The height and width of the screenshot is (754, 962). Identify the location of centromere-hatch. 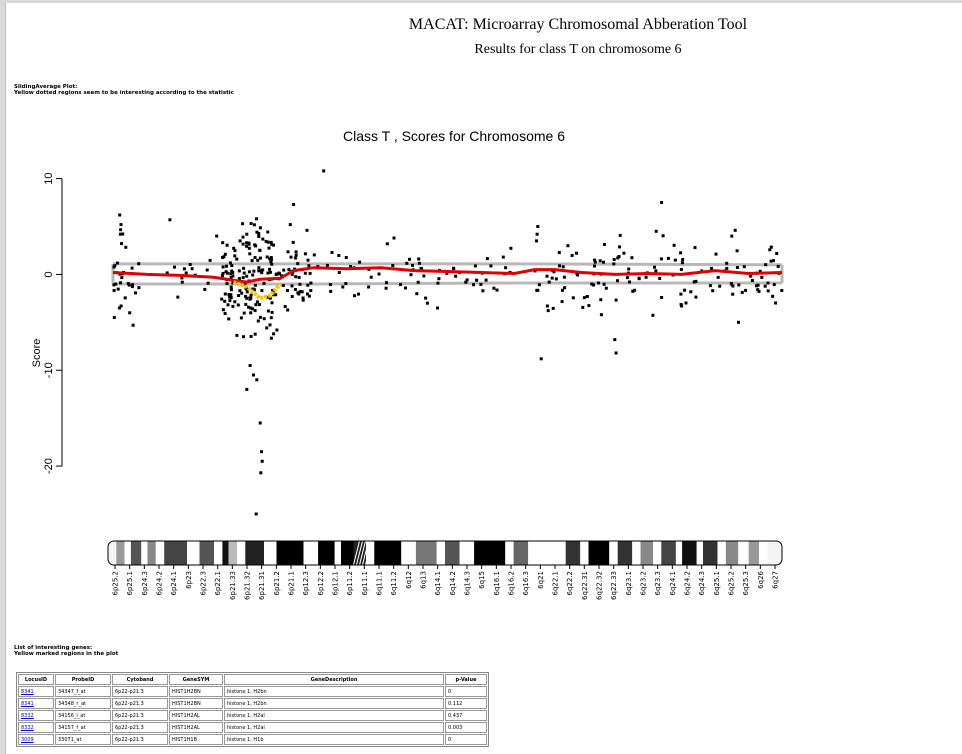
(362, 553).